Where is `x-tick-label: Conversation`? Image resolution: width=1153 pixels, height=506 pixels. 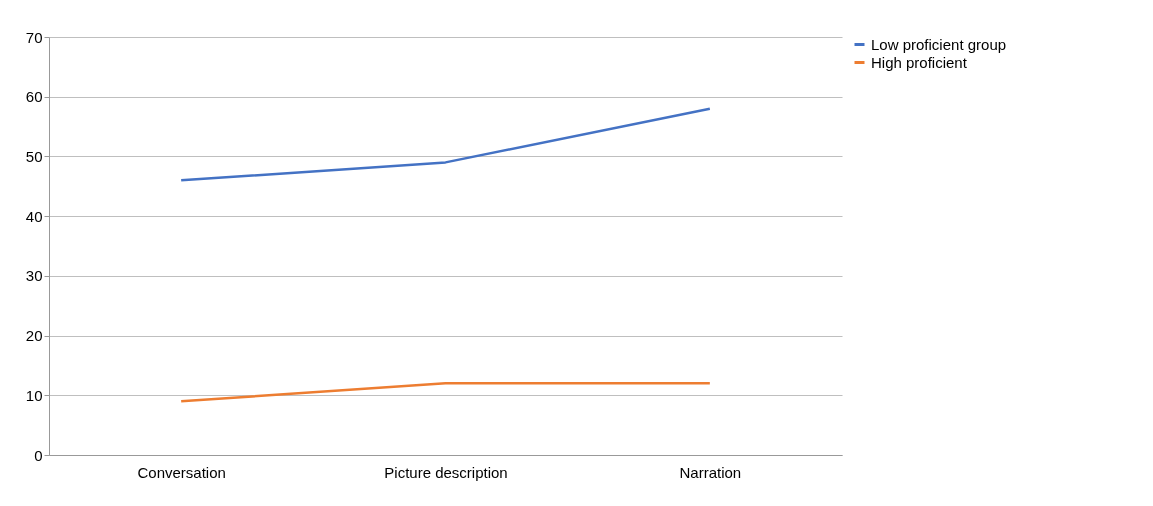
x-tick-label: Conversation is located at coordinates (181, 472).